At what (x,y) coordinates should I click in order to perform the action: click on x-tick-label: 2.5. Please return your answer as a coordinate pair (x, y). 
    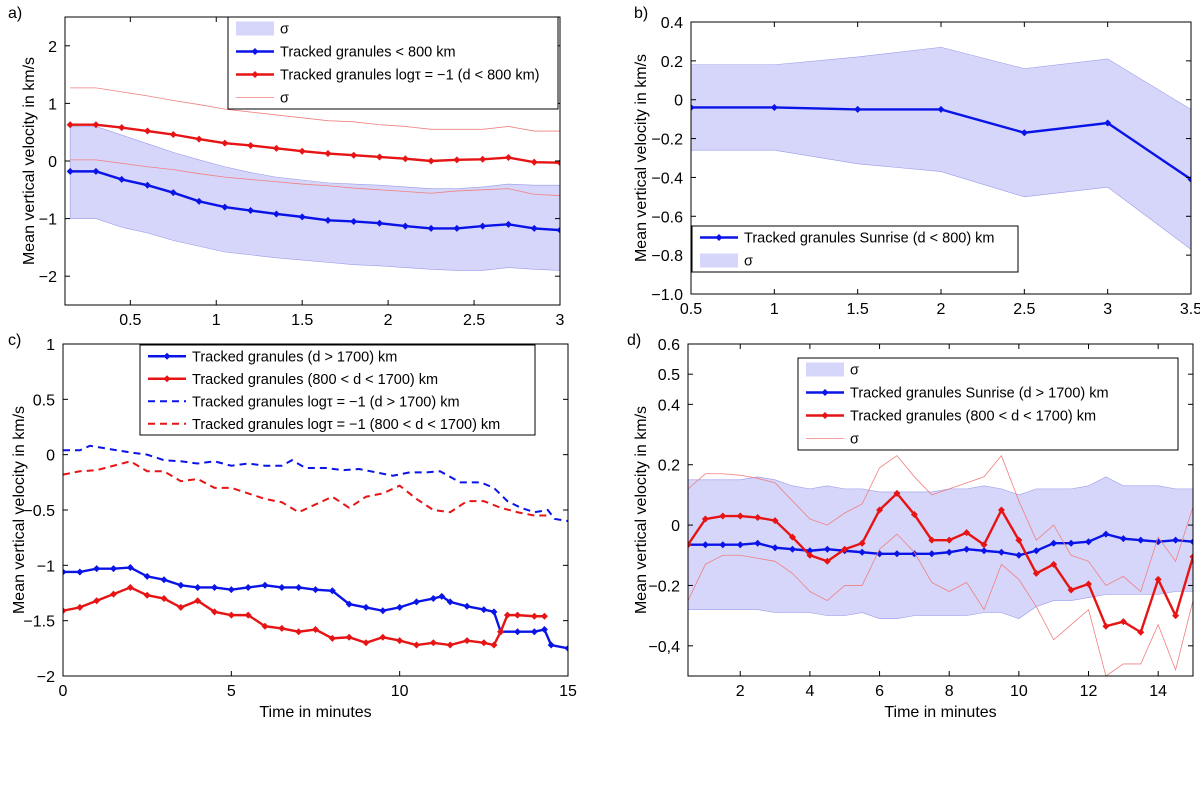
    Looking at the image, I should click on (1024, 309).